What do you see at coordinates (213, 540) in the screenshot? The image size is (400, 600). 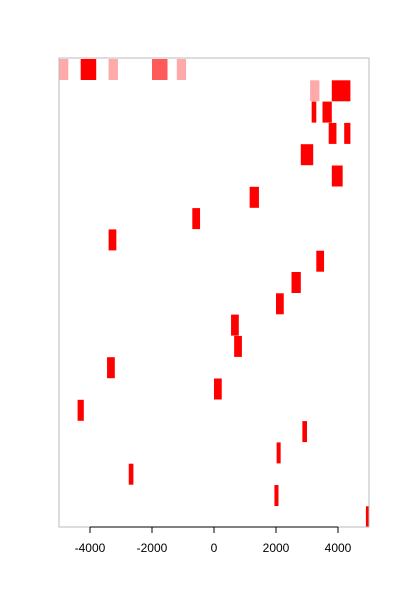 I see `x-axis: -4000 -2000 0 2000 4000` at bounding box center [213, 540].